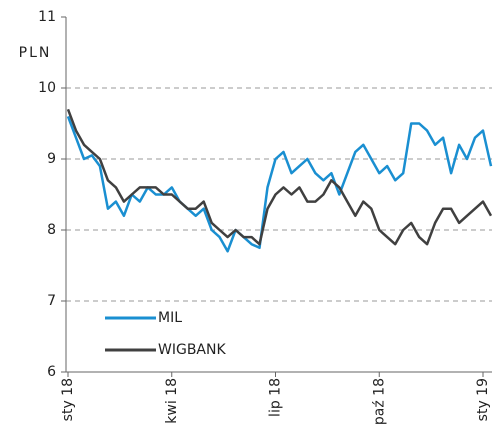 This screenshot has height=441, width=496. Describe the element at coordinates (47, 88) in the screenshot. I see `y-tick-label: 10` at that location.